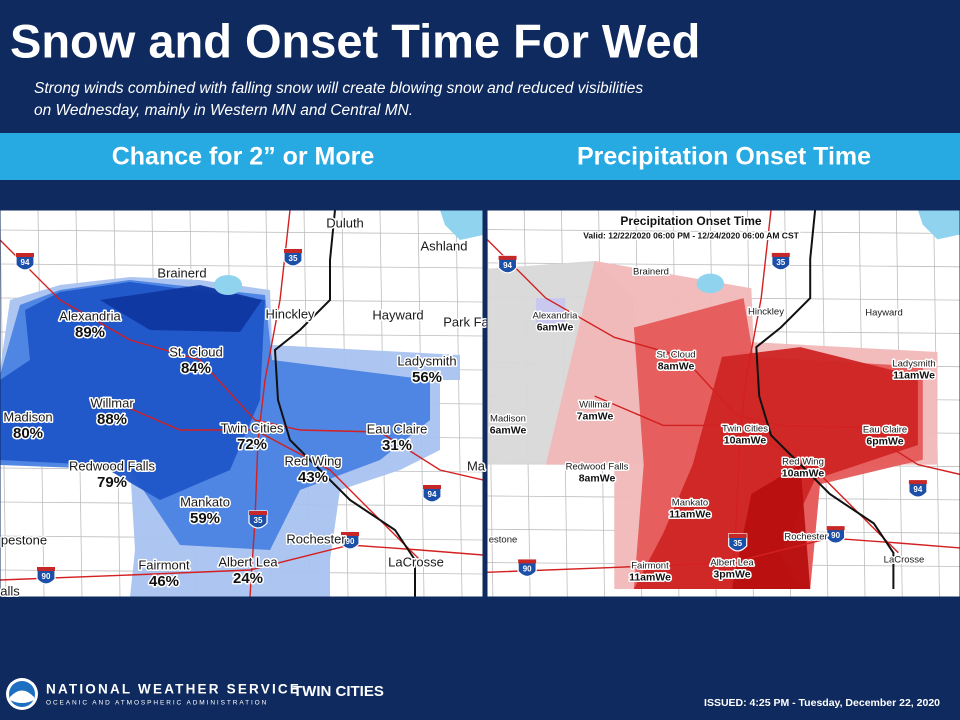 Image resolution: width=960 pixels, height=720 pixels. I want to click on title: Snow and Onset Time For Wed, so click(355, 40).